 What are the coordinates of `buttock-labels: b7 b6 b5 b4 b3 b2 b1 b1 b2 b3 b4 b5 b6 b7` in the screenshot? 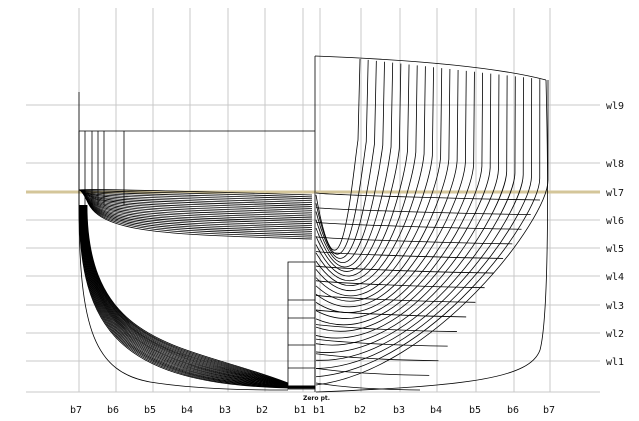 It's located at (312, 410).